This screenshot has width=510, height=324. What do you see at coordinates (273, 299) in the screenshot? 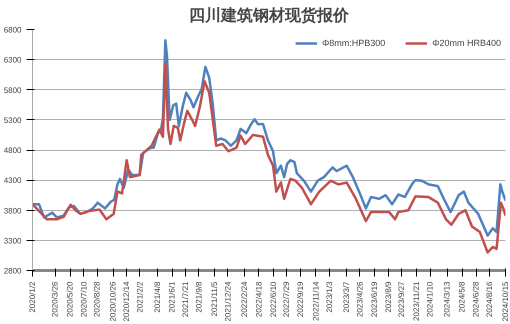
I see `x-tick-label: 2022/6/10` at bounding box center [273, 299].